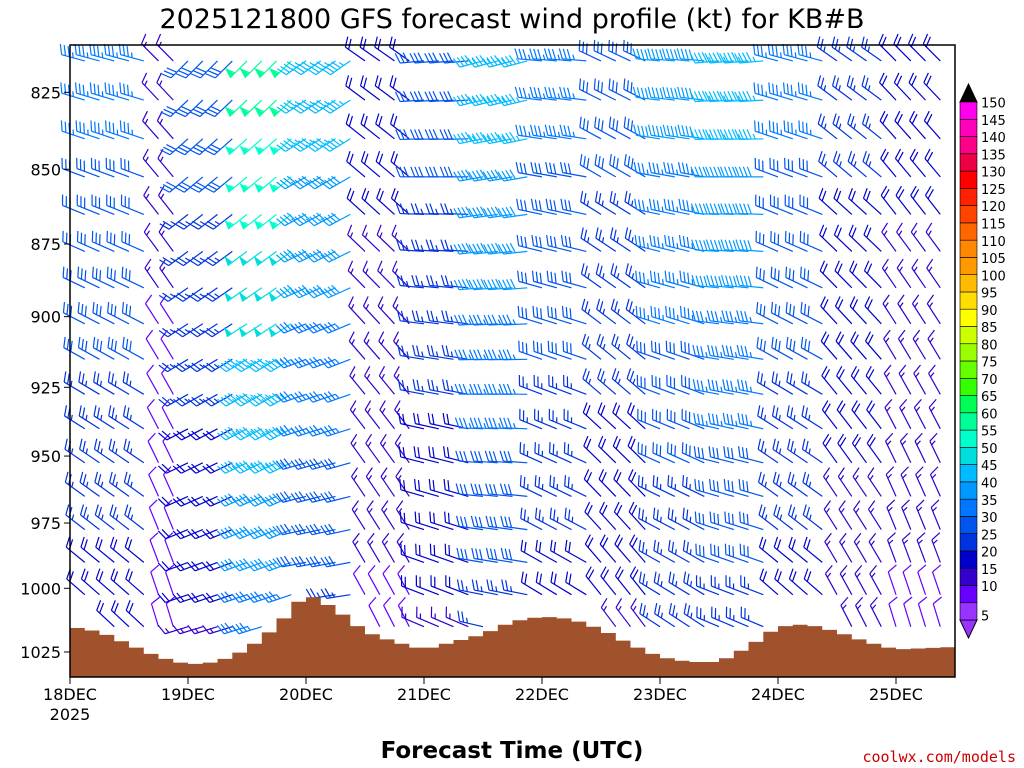 The image size is (1024, 768). Describe the element at coordinates (989, 466) in the screenshot. I see `colorbar-level-label: 45` at that location.